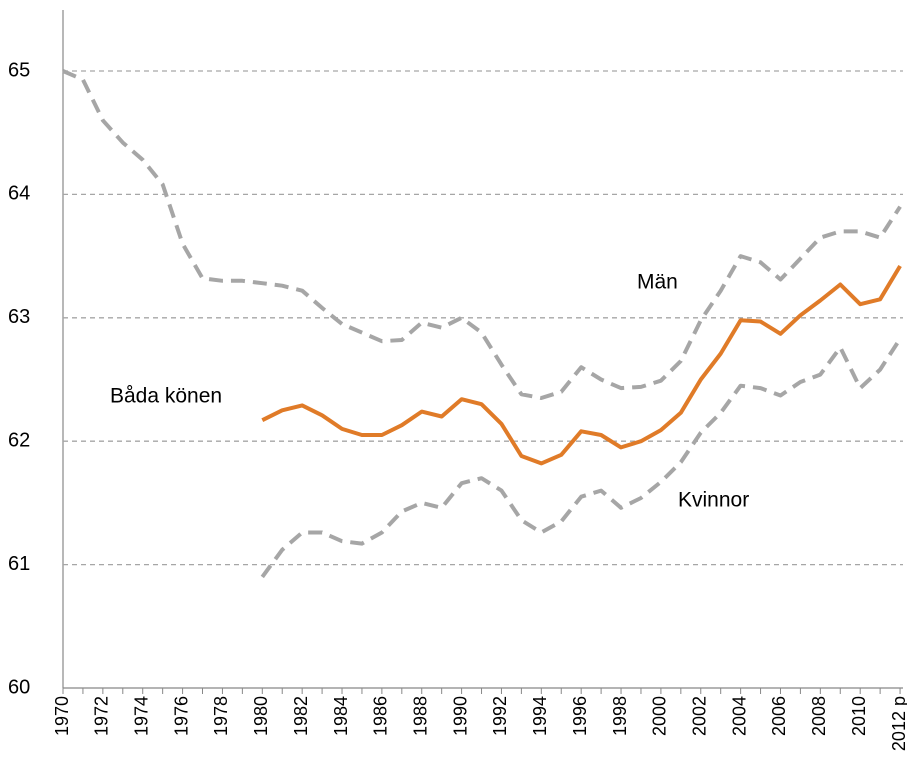 The height and width of the screenshot is (779, 907). Describe the element at coordinates (420, 716) in the screenshot. I see `x-tick-label: 1988` at that location.